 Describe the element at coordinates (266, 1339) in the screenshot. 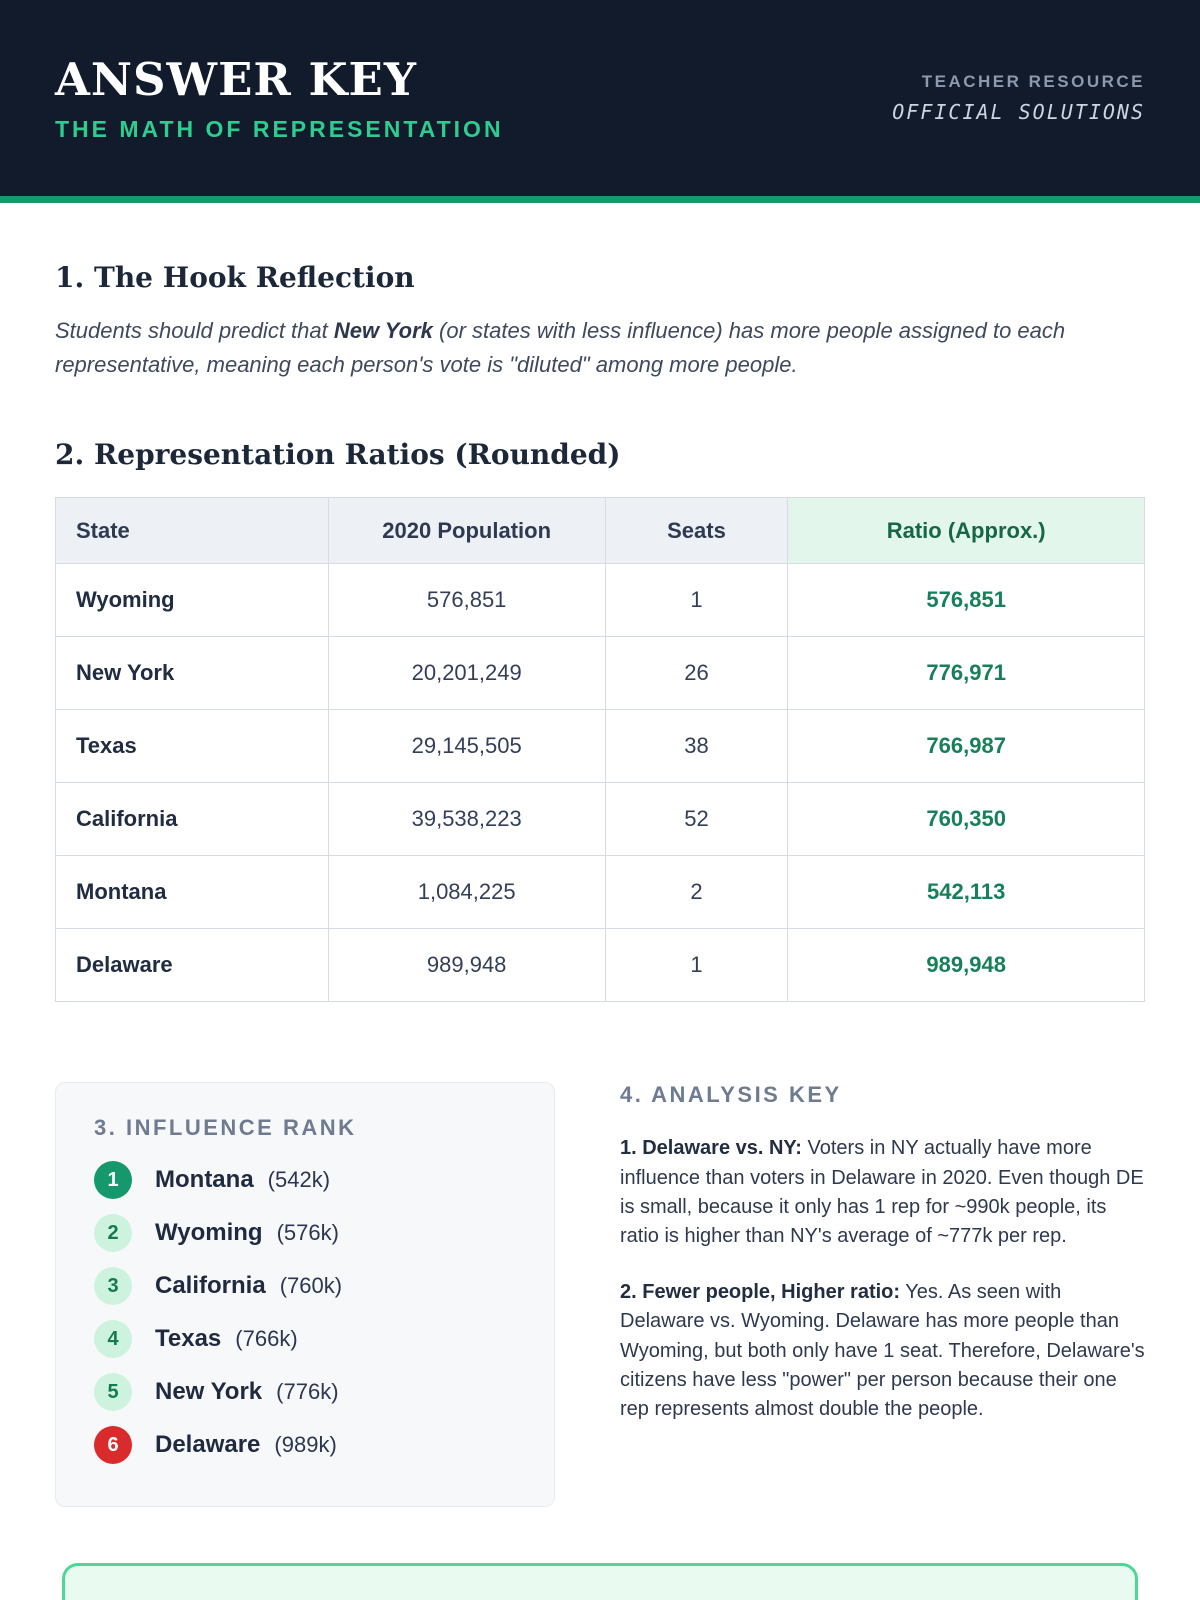

I see `rank-value: (766k)` at that location.